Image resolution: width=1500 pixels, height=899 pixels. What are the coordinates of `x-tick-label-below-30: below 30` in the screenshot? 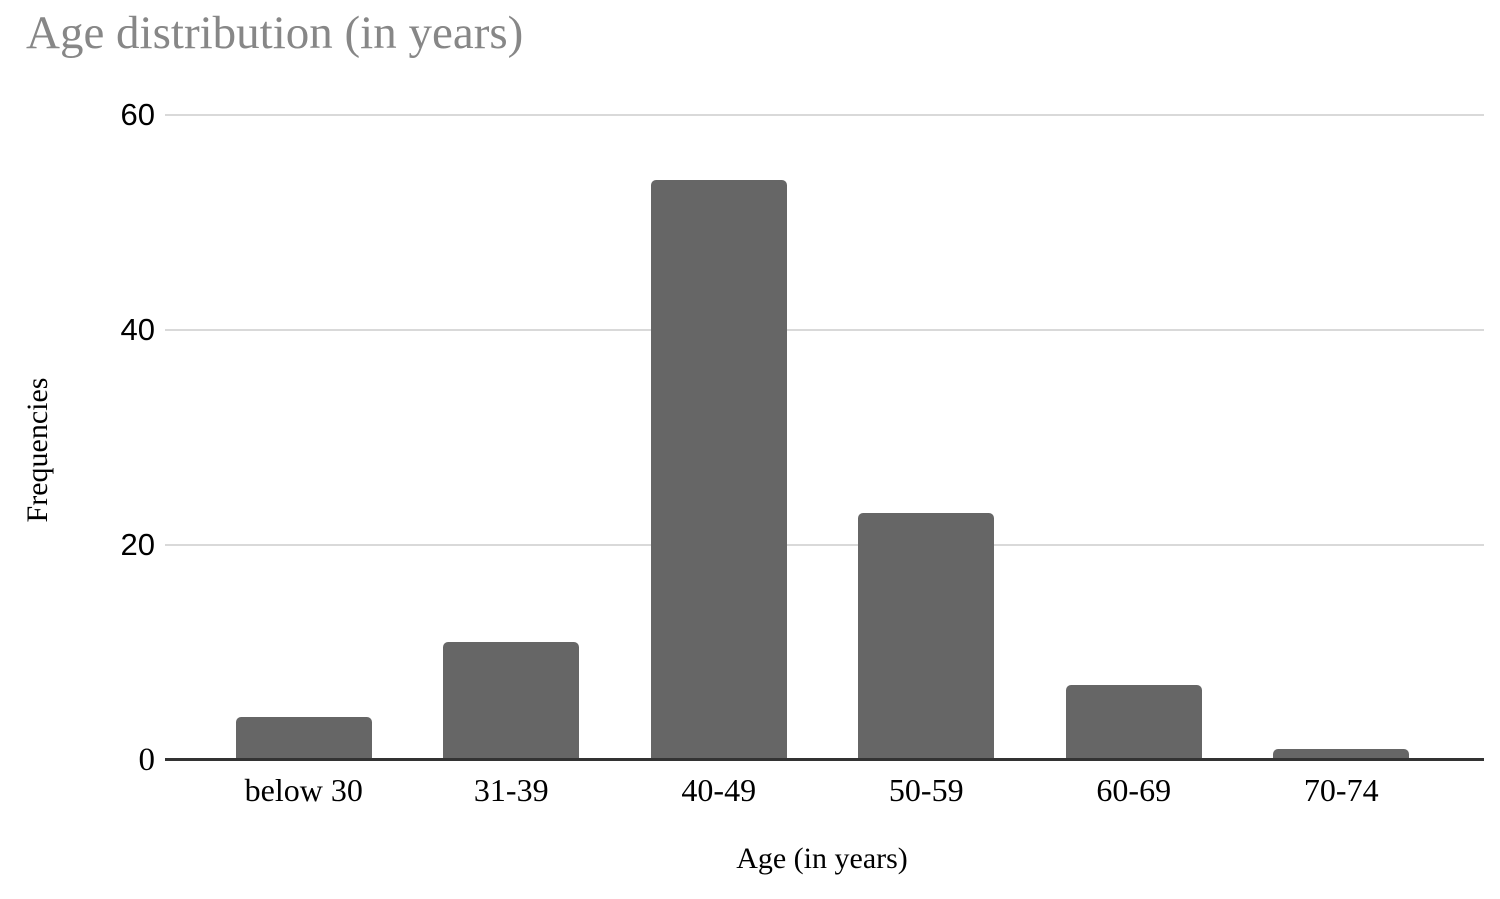 It's located at (303, 790).